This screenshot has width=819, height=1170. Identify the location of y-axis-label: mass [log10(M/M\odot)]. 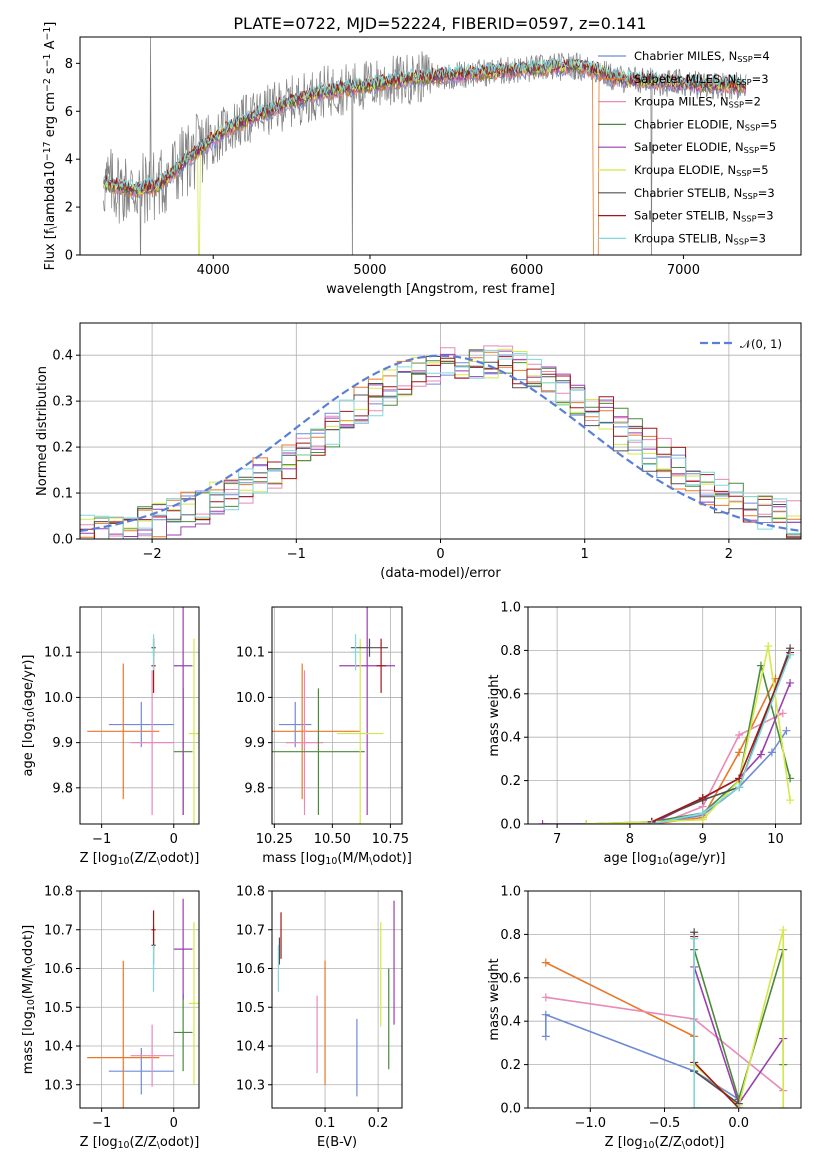
(29, 1000).